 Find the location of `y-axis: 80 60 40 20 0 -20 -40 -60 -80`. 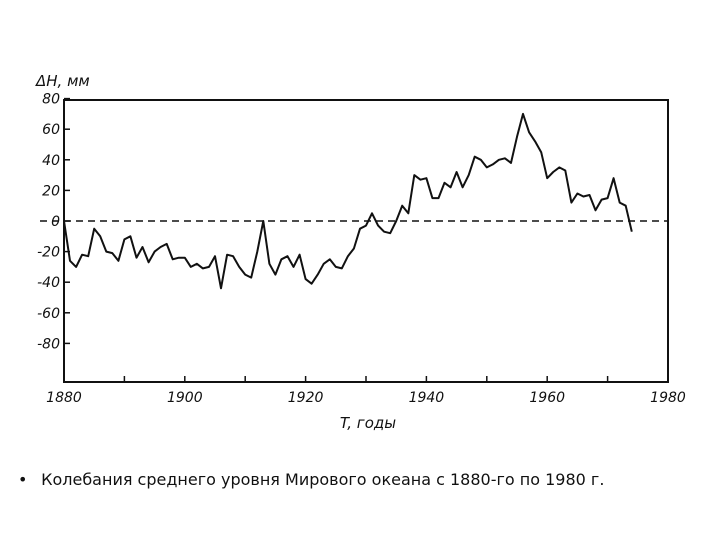

y-axis: 80 60 40 20 0 -20 -40 -60 -80 is located at coordinates (53, 222).